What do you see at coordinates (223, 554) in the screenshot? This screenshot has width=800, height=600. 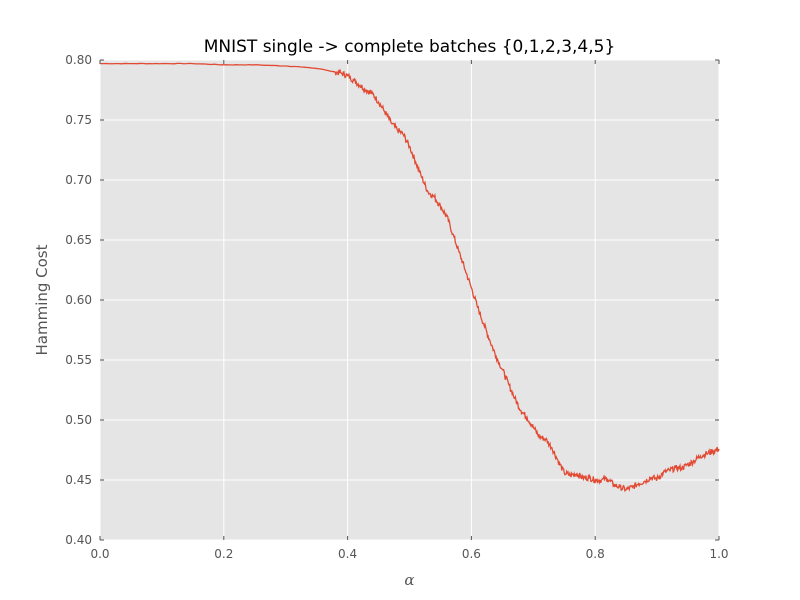 I see `x-tick-label: 0.2` at bounding box center [223, 554].